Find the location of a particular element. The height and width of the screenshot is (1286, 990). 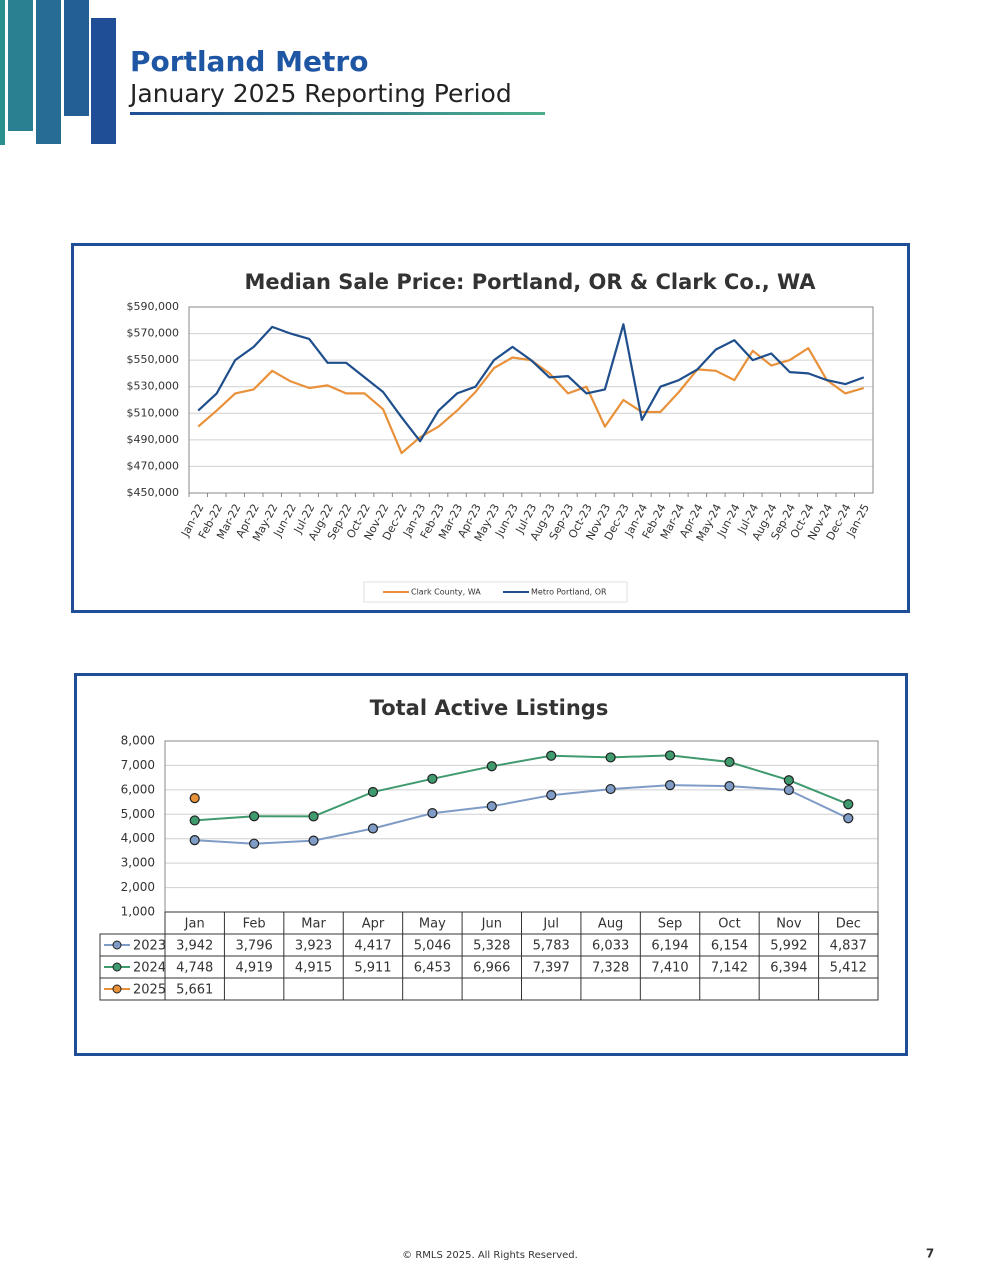

y-tick-label: $550,000 is located at coordinates (153, 359).